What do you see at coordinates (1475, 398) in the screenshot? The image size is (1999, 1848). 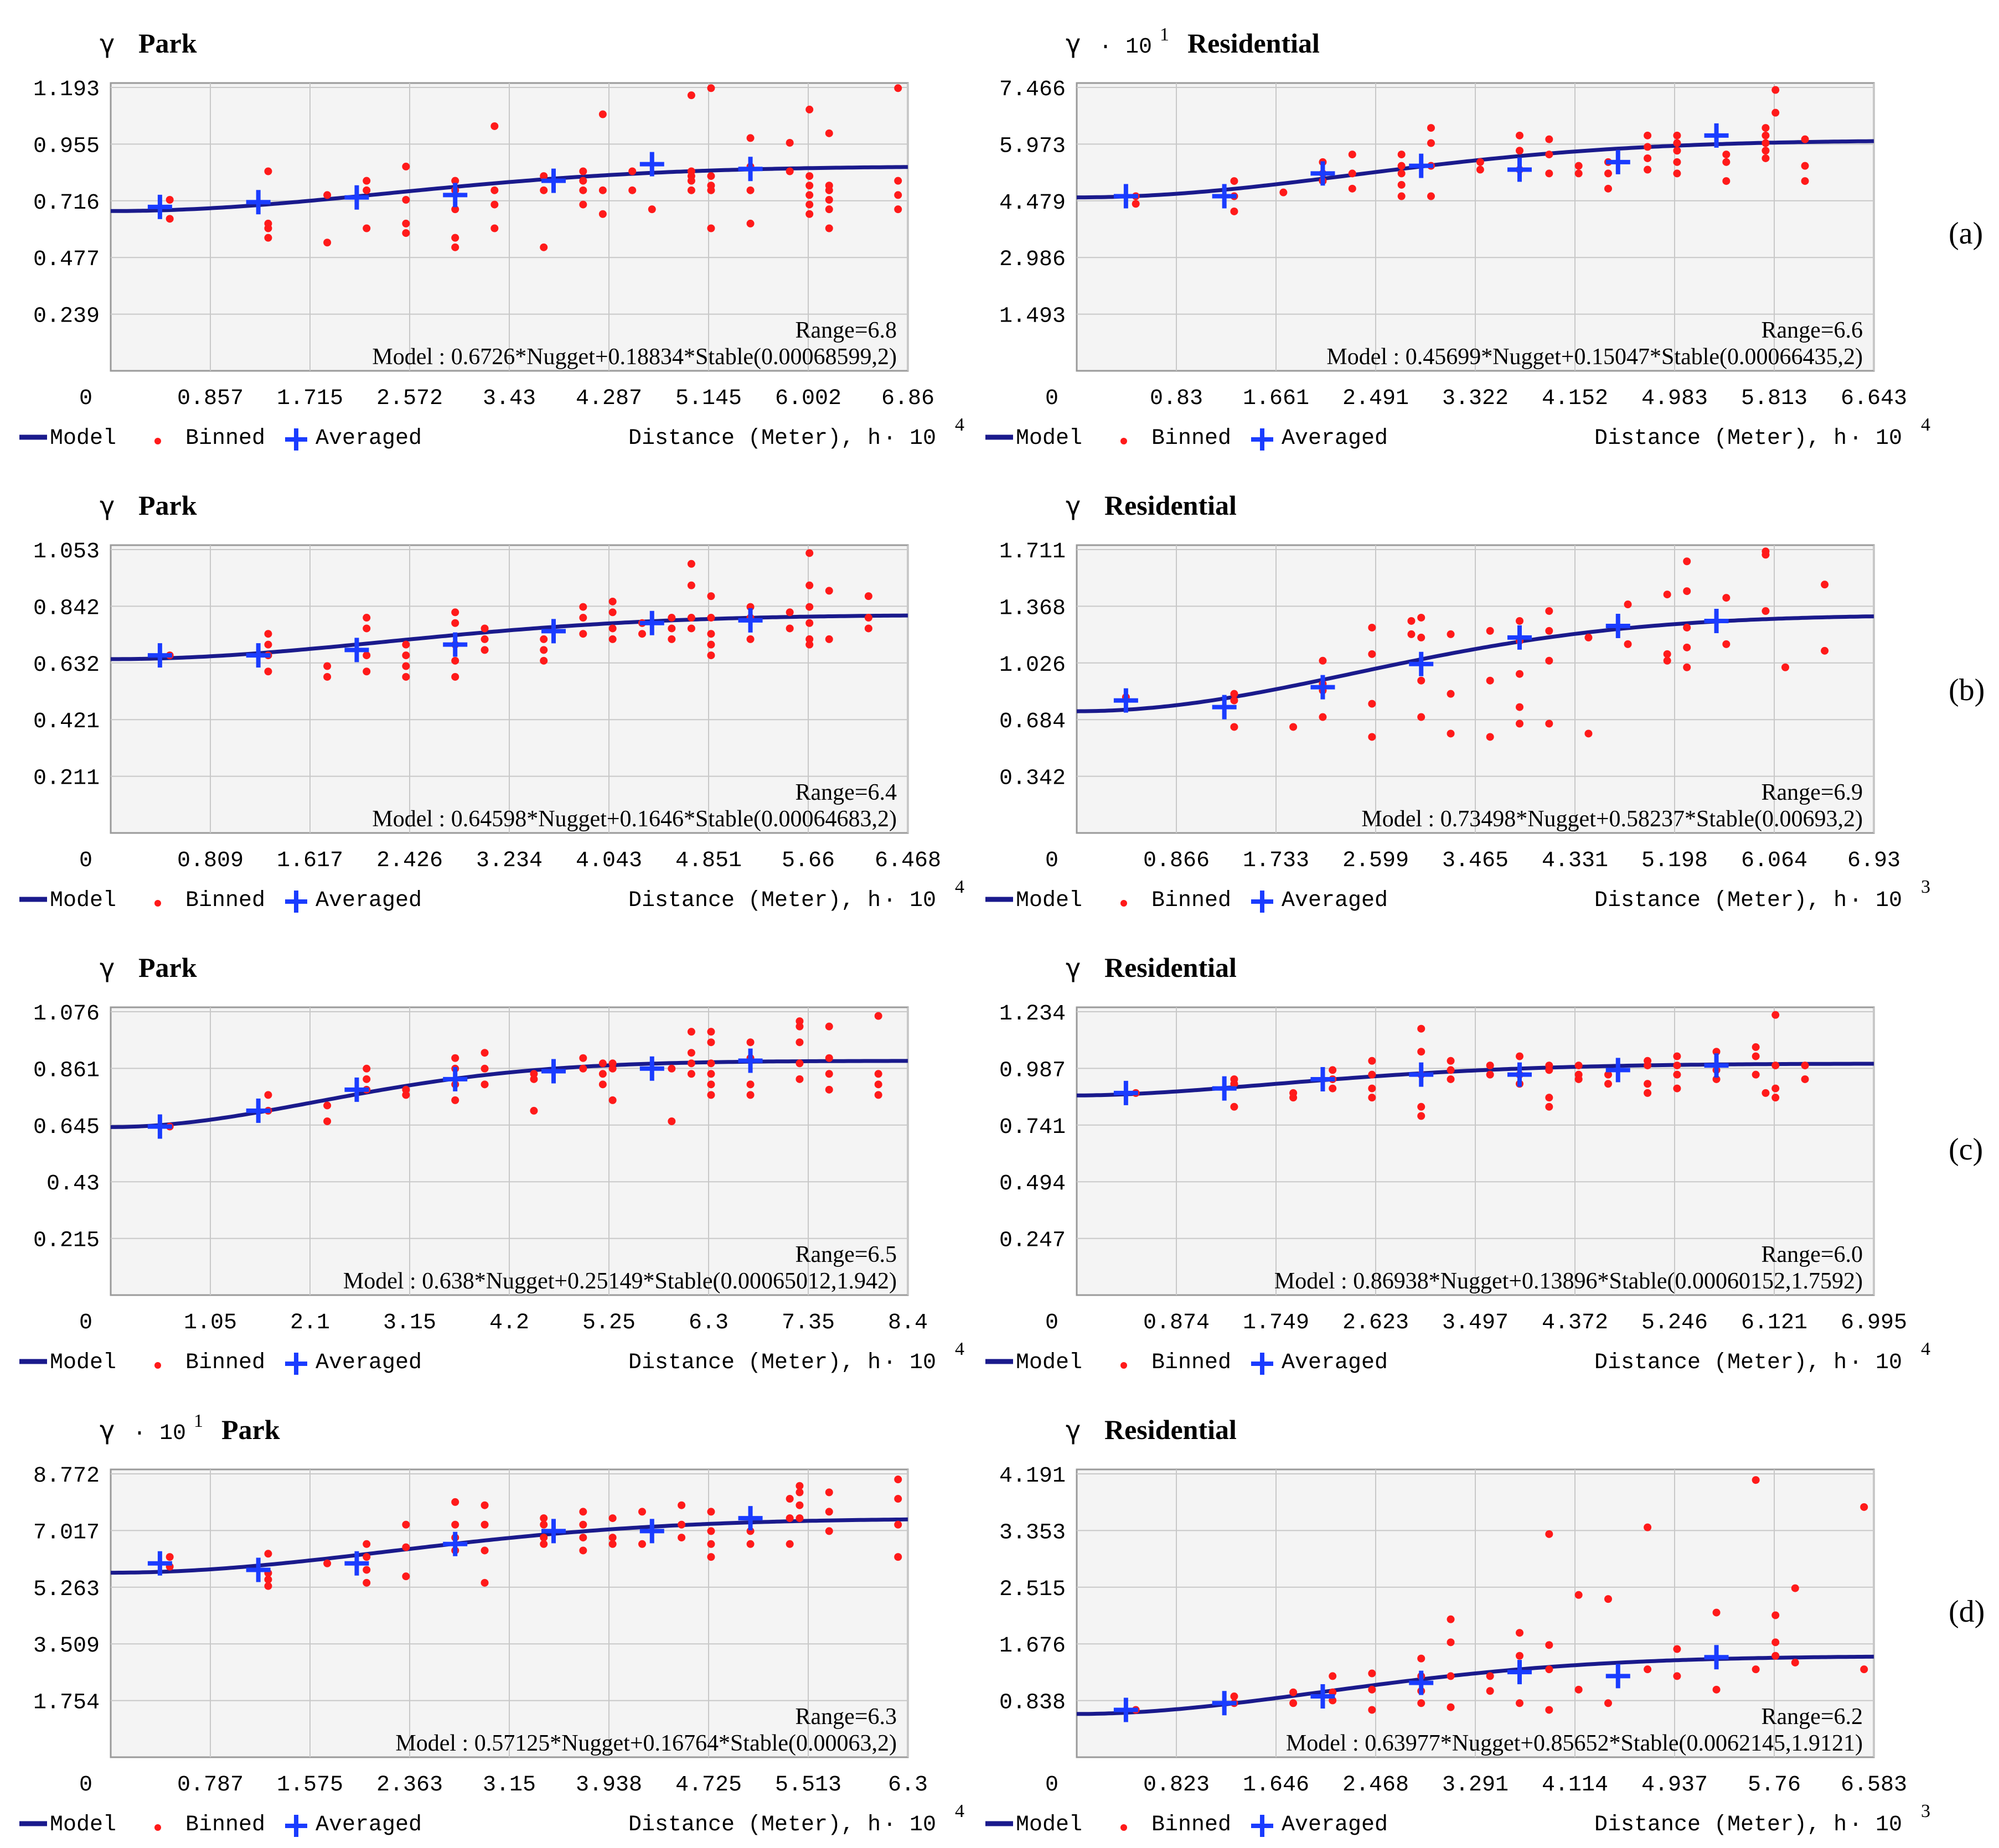 I see `x-tick-label: 3.322` at bounding box center [1475, 398].